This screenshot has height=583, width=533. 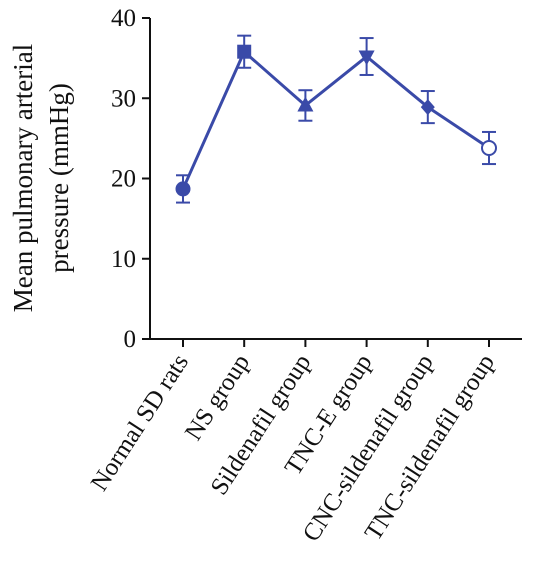 What do you see at coordinates (130, 339) in the screenshot?
I see `y-tick-label: 0` at bounding box center [130, 339].